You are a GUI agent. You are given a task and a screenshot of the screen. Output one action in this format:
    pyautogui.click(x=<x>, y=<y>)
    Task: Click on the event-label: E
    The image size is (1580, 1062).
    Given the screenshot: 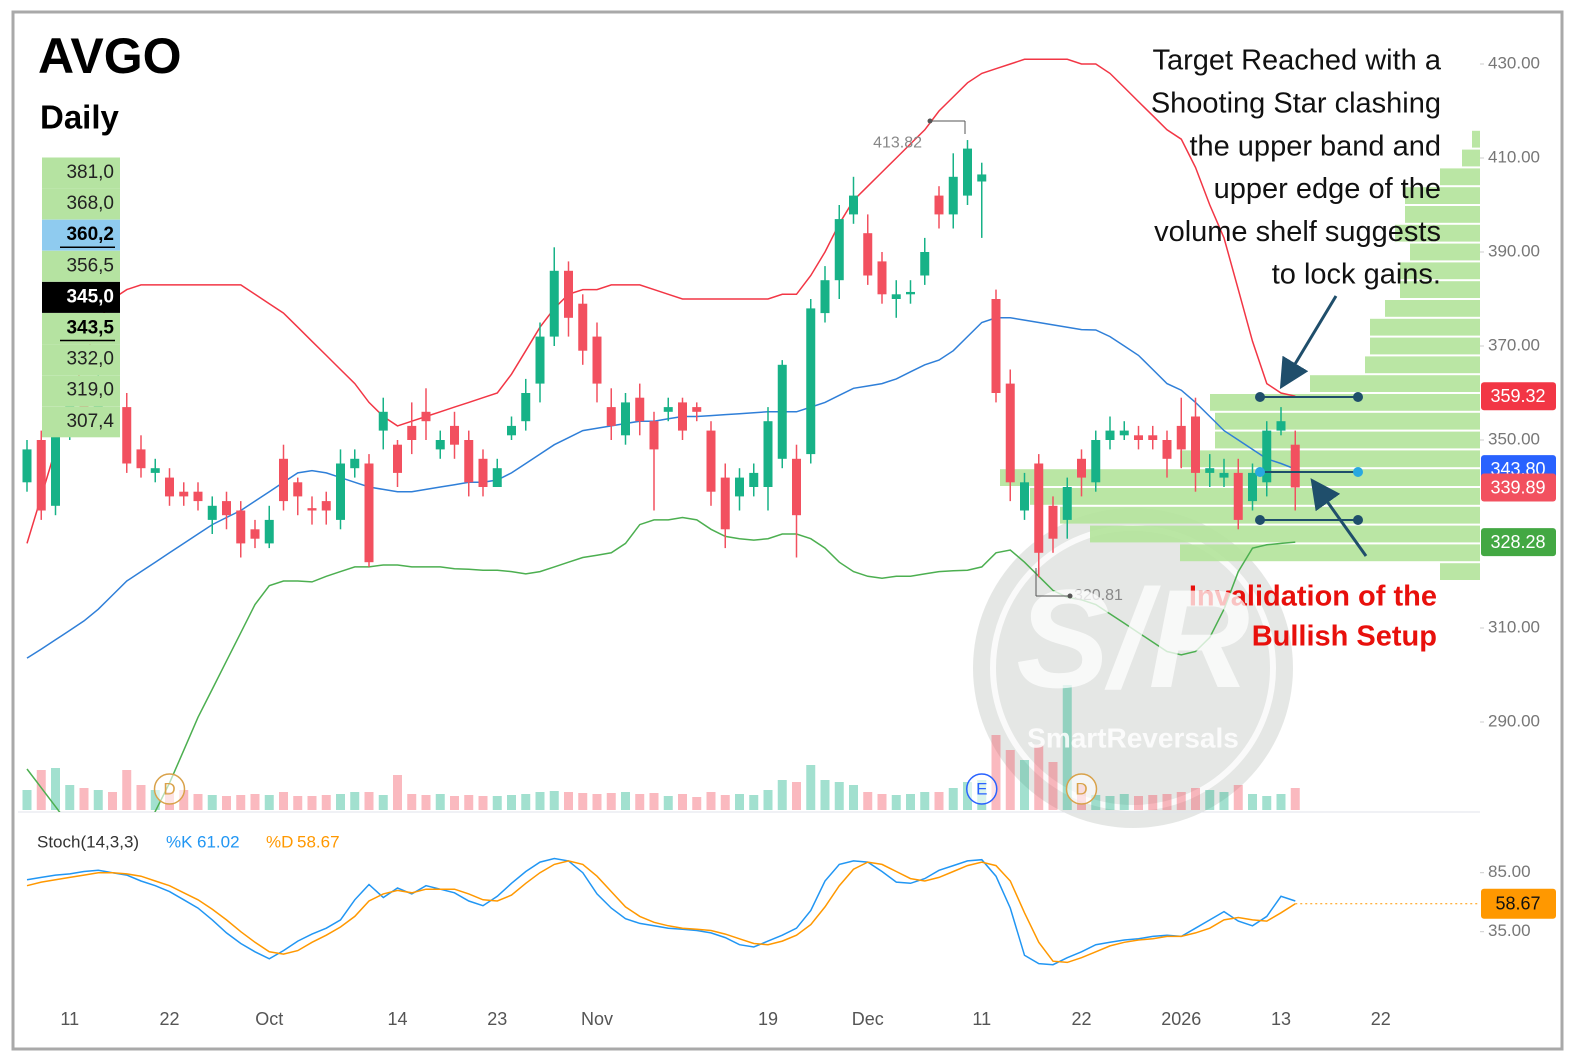 What is the action you would take?
    pyautogui.click(x=981, y=788)
    